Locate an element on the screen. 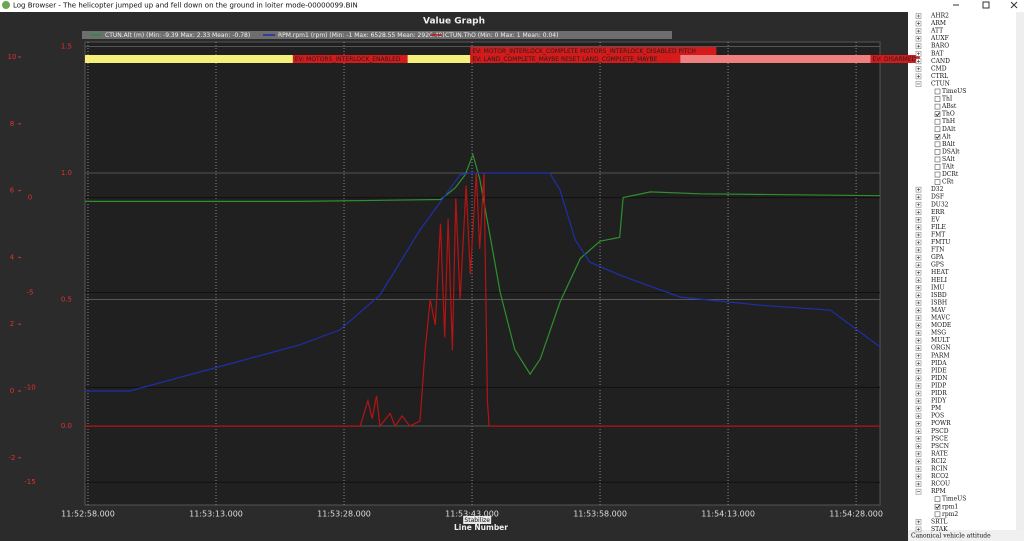  tree-item: BARO is located at coordinates (940, 46).